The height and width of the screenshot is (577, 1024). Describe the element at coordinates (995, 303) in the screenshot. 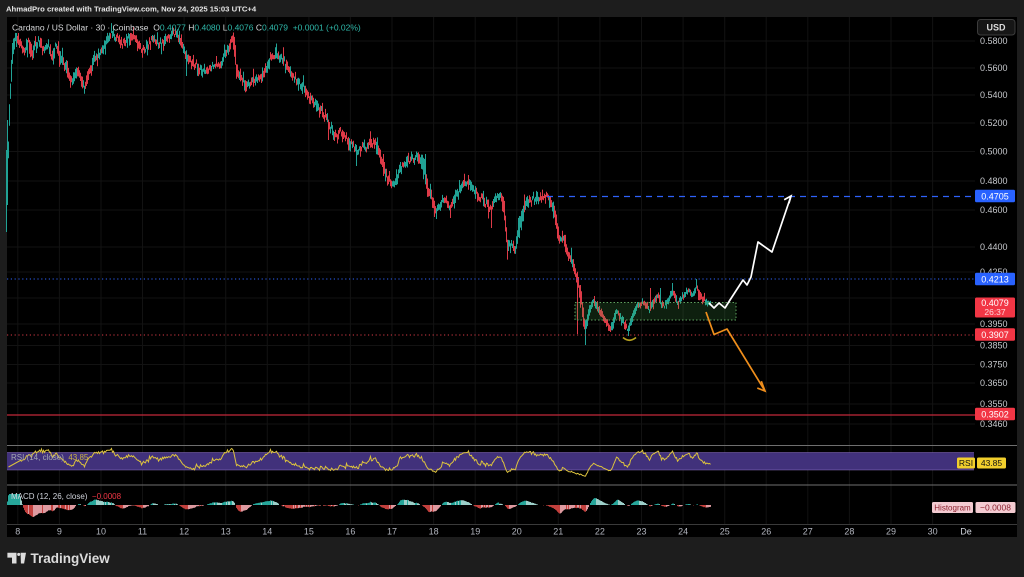

I see `svg-text: 0.4079` at that location.